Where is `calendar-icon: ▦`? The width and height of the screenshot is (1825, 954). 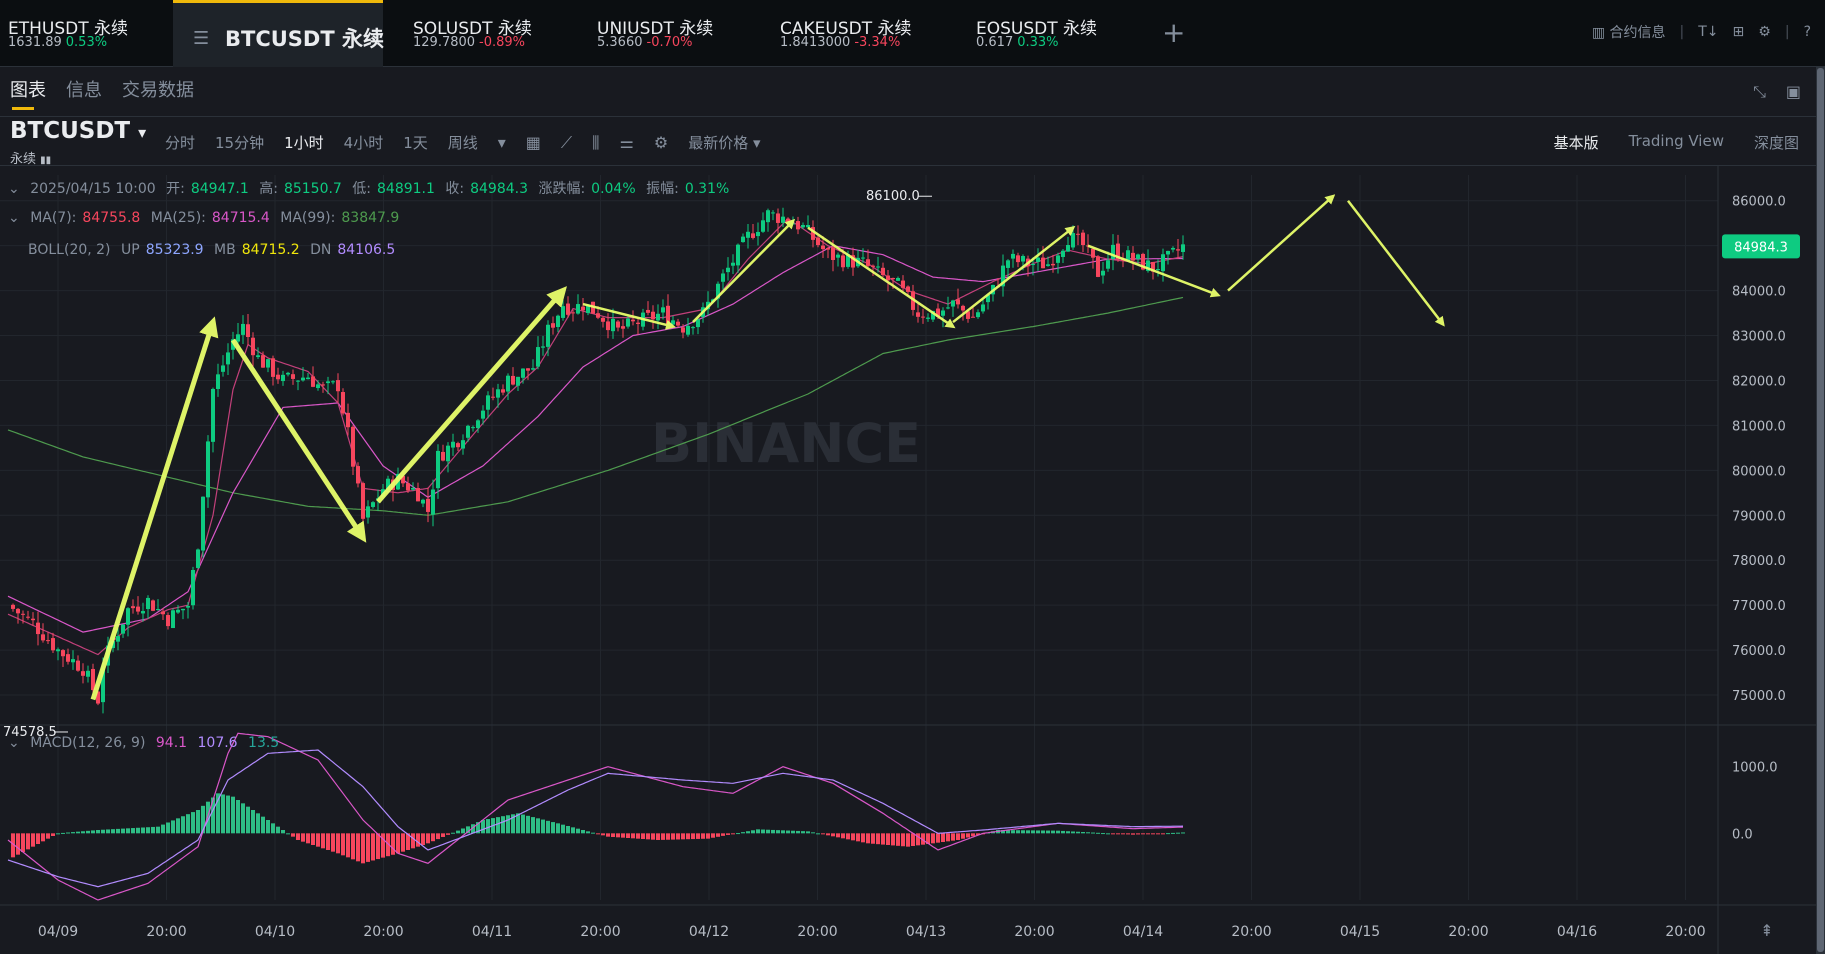
calendar-icon: ▦ is located at coordinates (533, 142).